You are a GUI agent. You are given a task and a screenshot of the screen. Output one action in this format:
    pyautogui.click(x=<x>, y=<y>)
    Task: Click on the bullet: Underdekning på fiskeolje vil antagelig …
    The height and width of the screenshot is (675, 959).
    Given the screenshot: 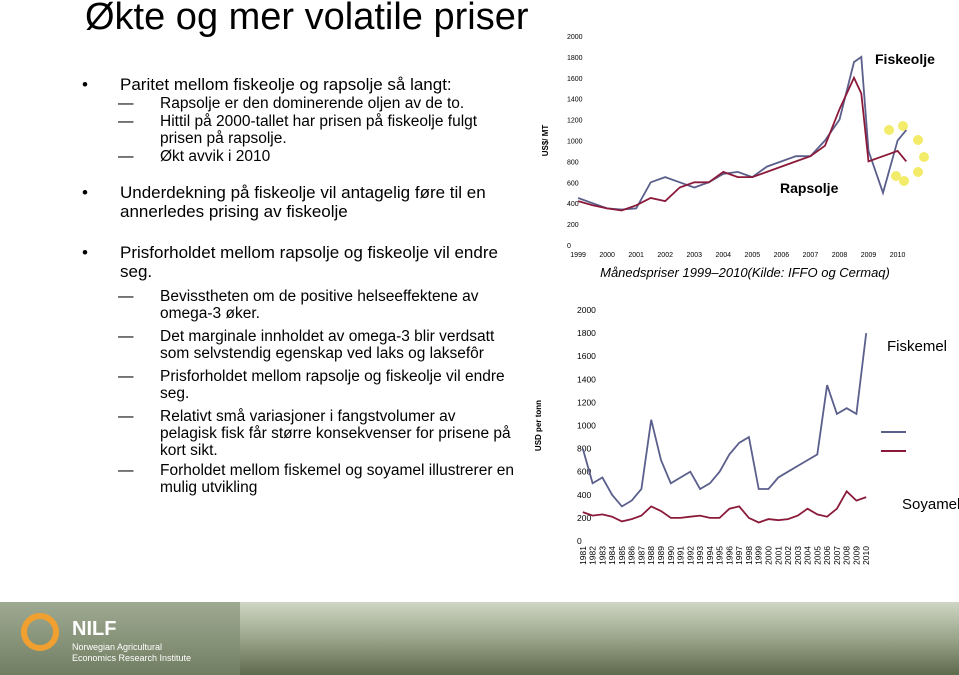 What is the action you would take?
    pyautogui.click(x=291, y=202)
    